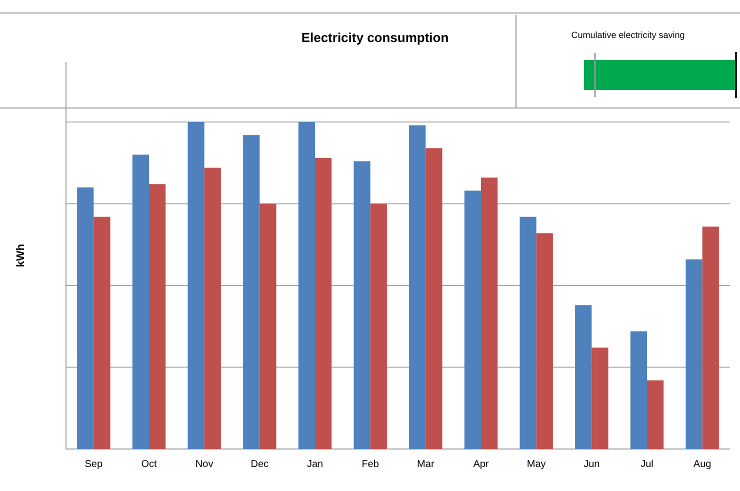  Describe the element at coordinates (536, 464) in the screenshot. I see `x-tick-label: May` at that location.